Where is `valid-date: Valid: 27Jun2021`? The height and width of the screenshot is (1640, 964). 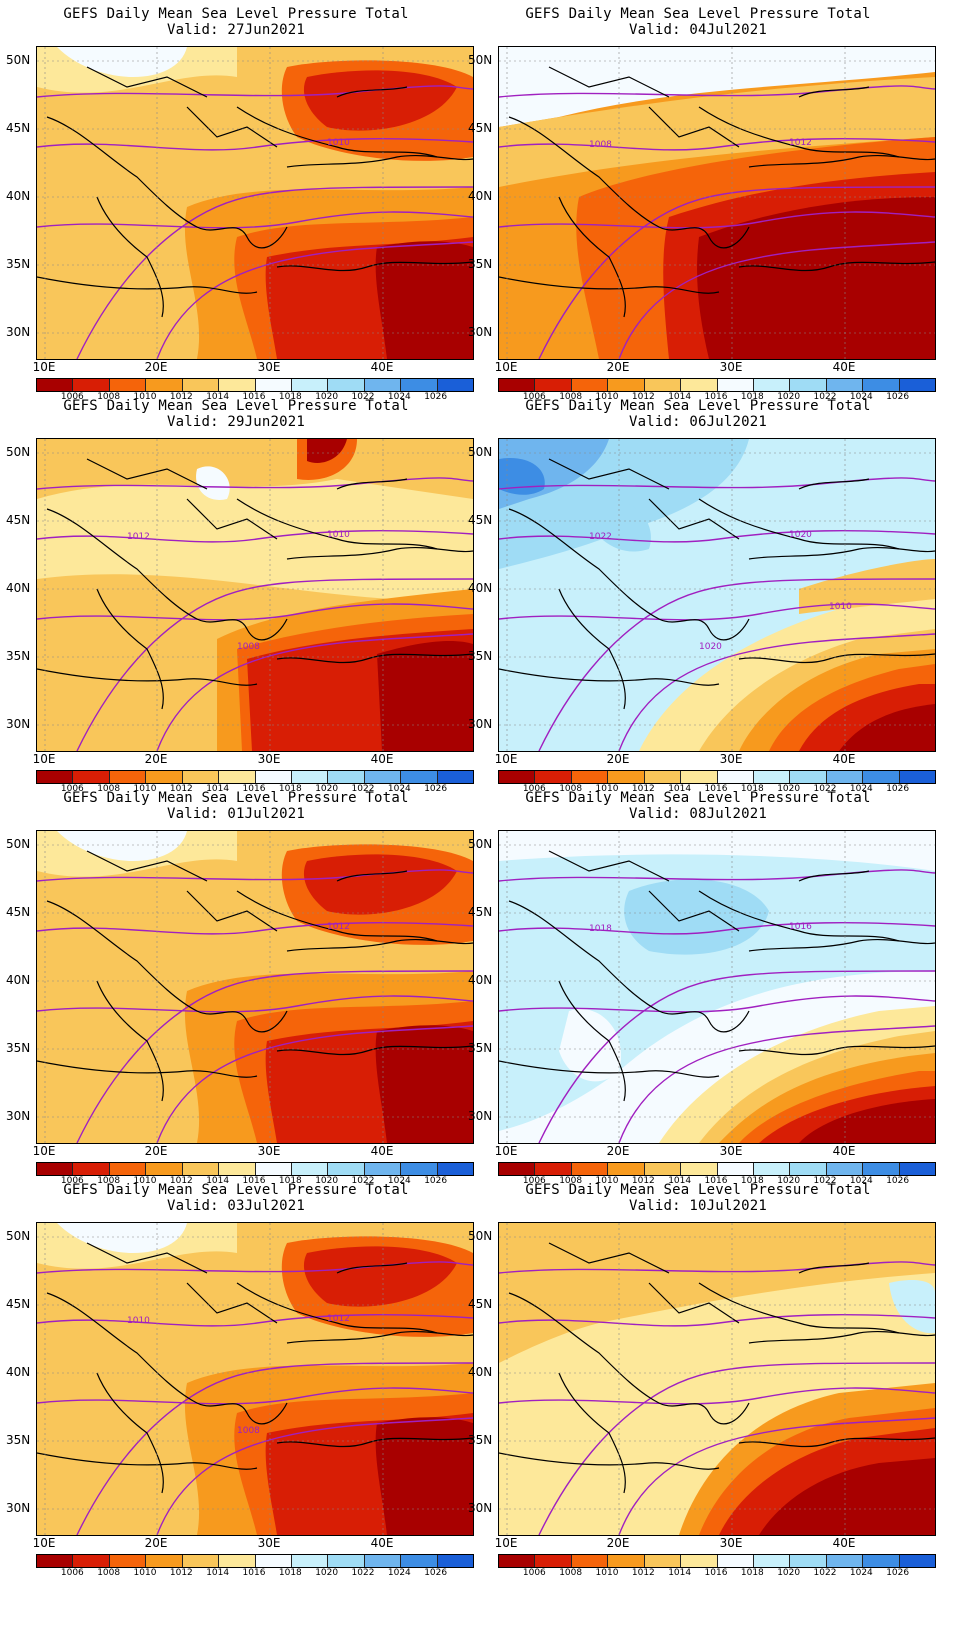
valid-date: Valid: 27Jun2021 is located at coordinates (236, 30).